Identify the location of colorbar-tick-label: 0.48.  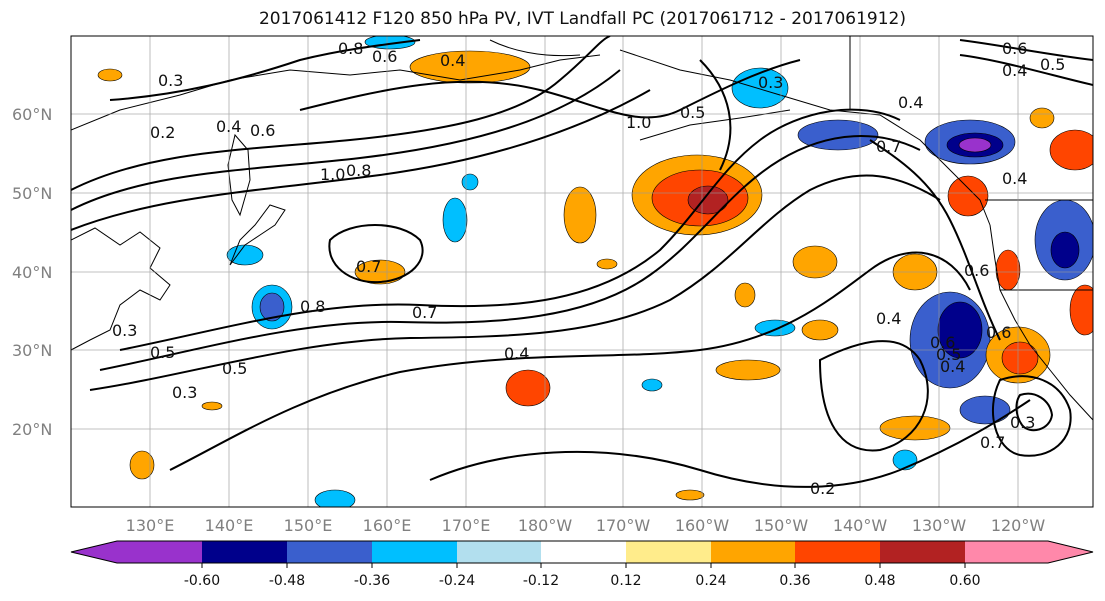
(879, 581).